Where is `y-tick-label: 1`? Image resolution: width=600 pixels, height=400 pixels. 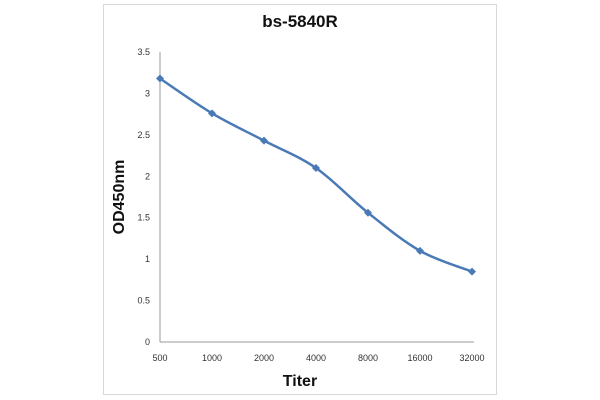 y-tick-label: 1 is located at coordinates (147, 259).